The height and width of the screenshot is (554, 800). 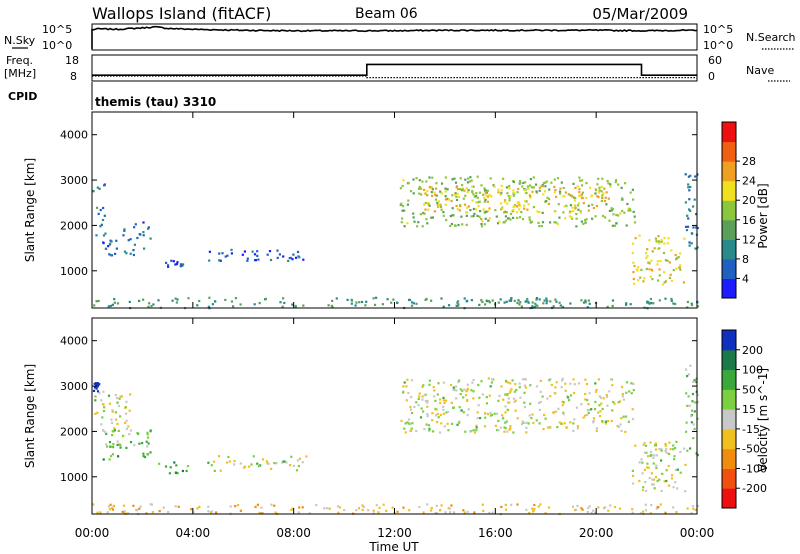 I want to click on y-tick-label: 4000, so click(x=74, y=135).